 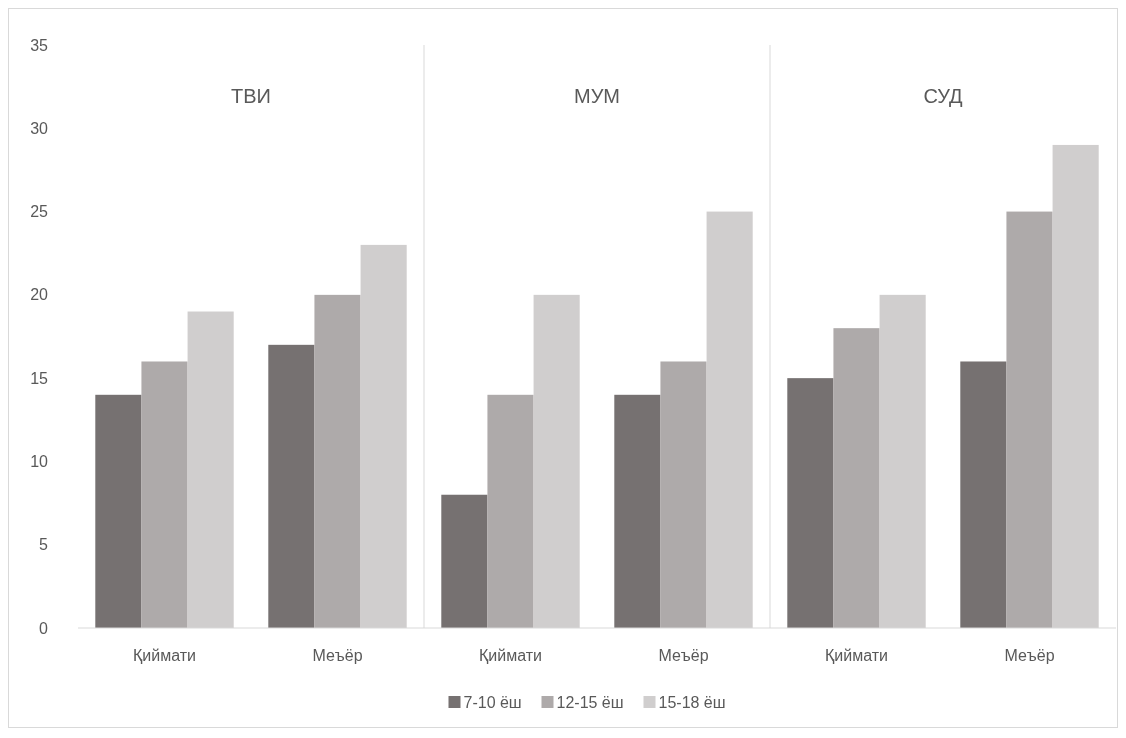 I want to click on text: МУМ, so click(x=597, y=96).